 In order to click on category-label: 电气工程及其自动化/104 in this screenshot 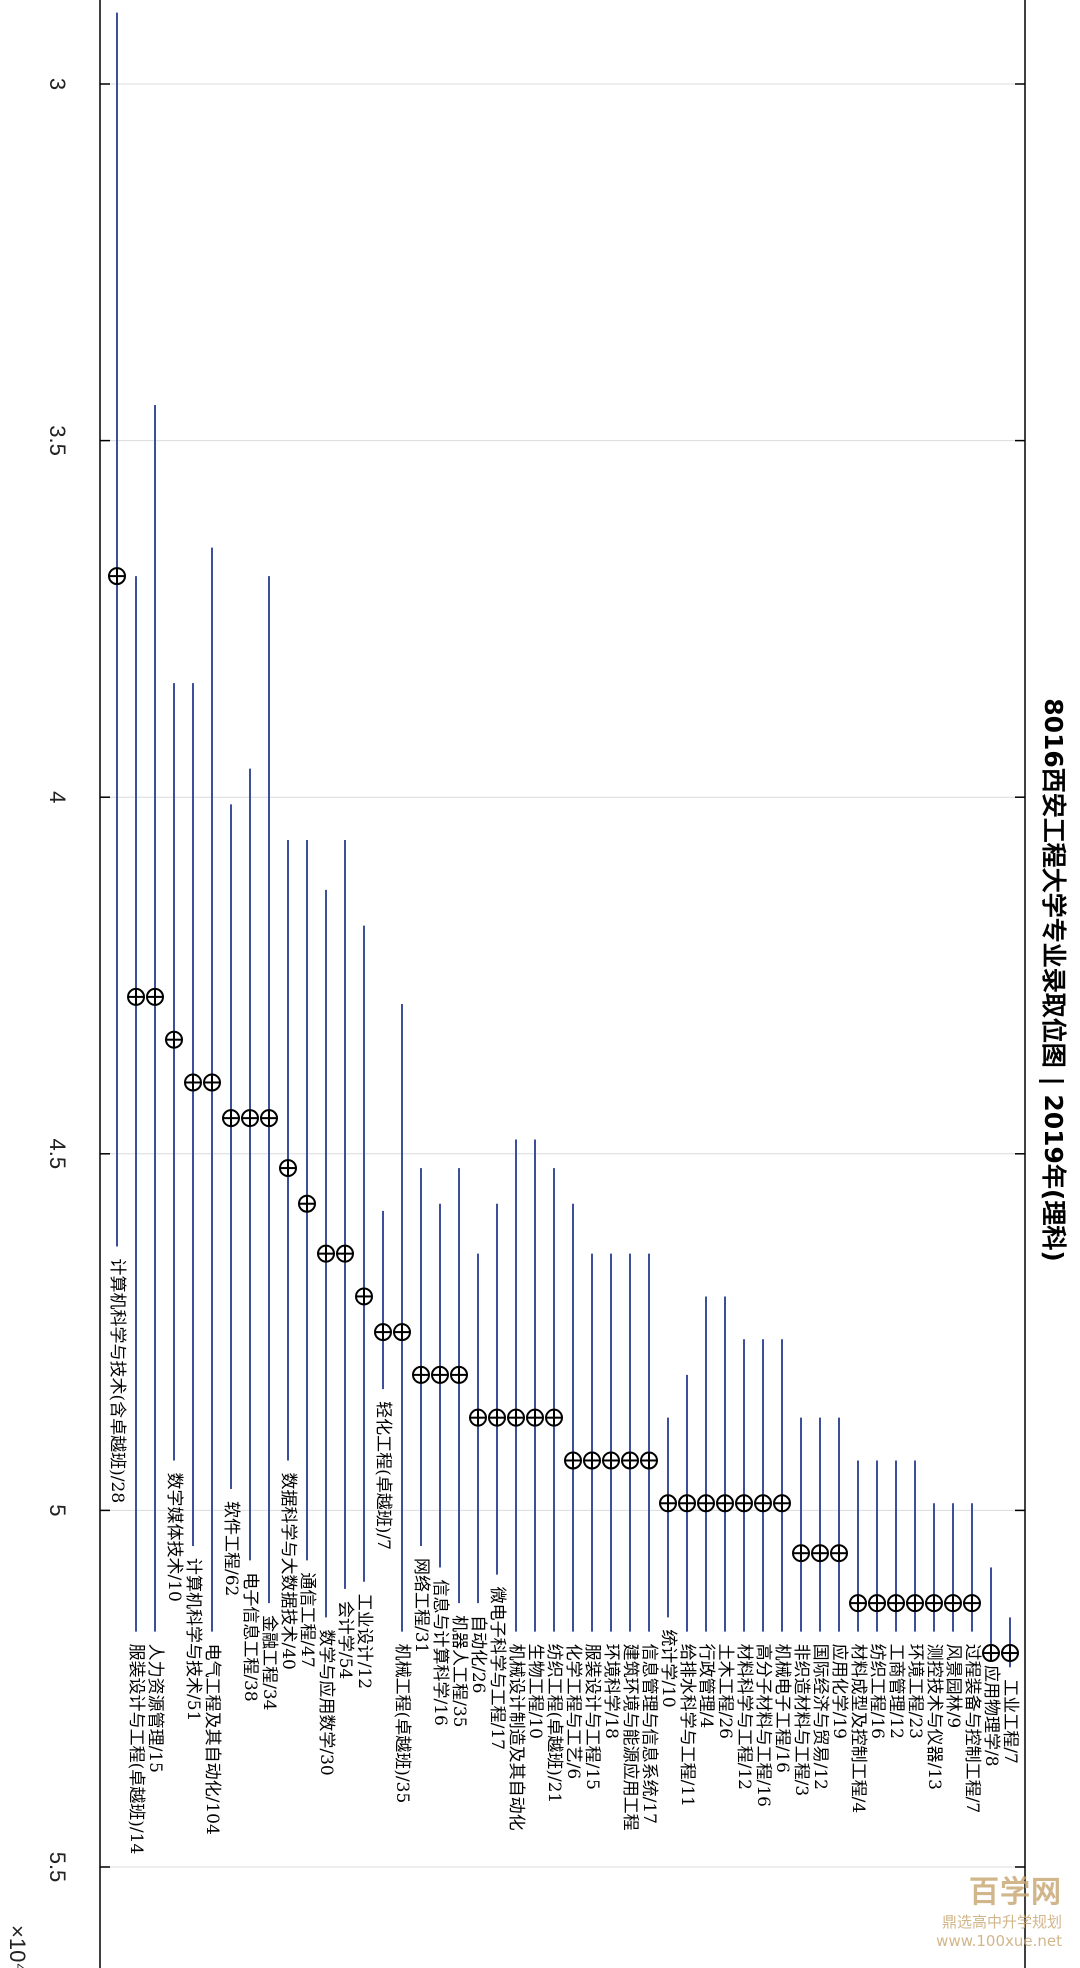, I will do `click(212, 1739)`.